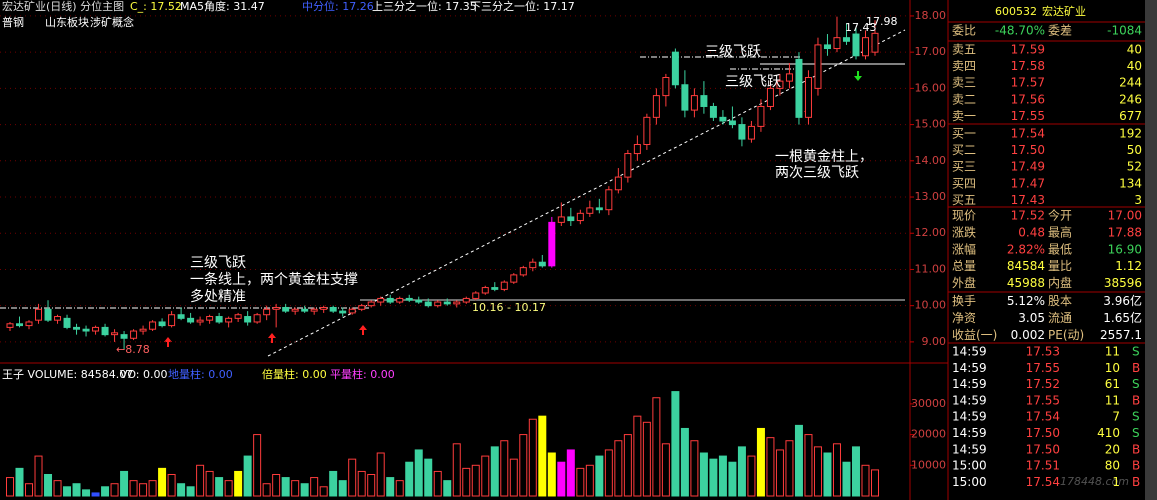  Describe the element at coordinates (1108, 433) in the screenshot. I see `trade-volume: 410` at that location.